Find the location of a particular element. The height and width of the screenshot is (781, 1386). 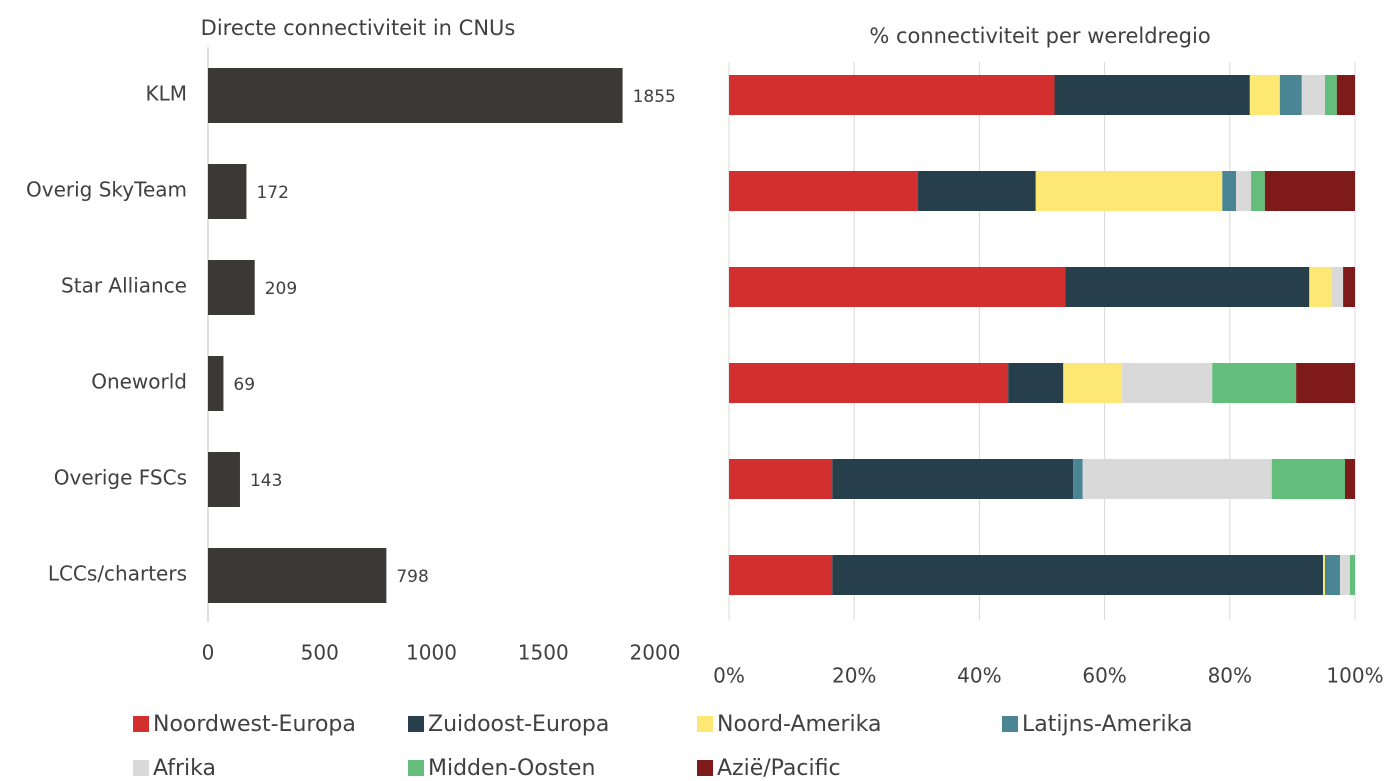

chart-title: % connectiviteit per wereldregio is located at coordinates (1039, 36).